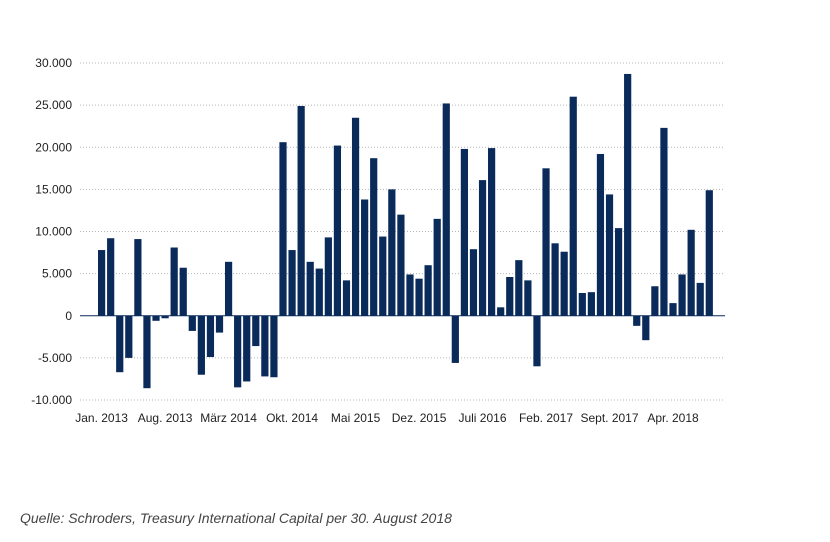 This screenshot has height=542, width=830. What do you see at coordinates (482, 418) in the screenshot?
I see `x-tick-label: Juli 2016` at bounding box center [482, 418].